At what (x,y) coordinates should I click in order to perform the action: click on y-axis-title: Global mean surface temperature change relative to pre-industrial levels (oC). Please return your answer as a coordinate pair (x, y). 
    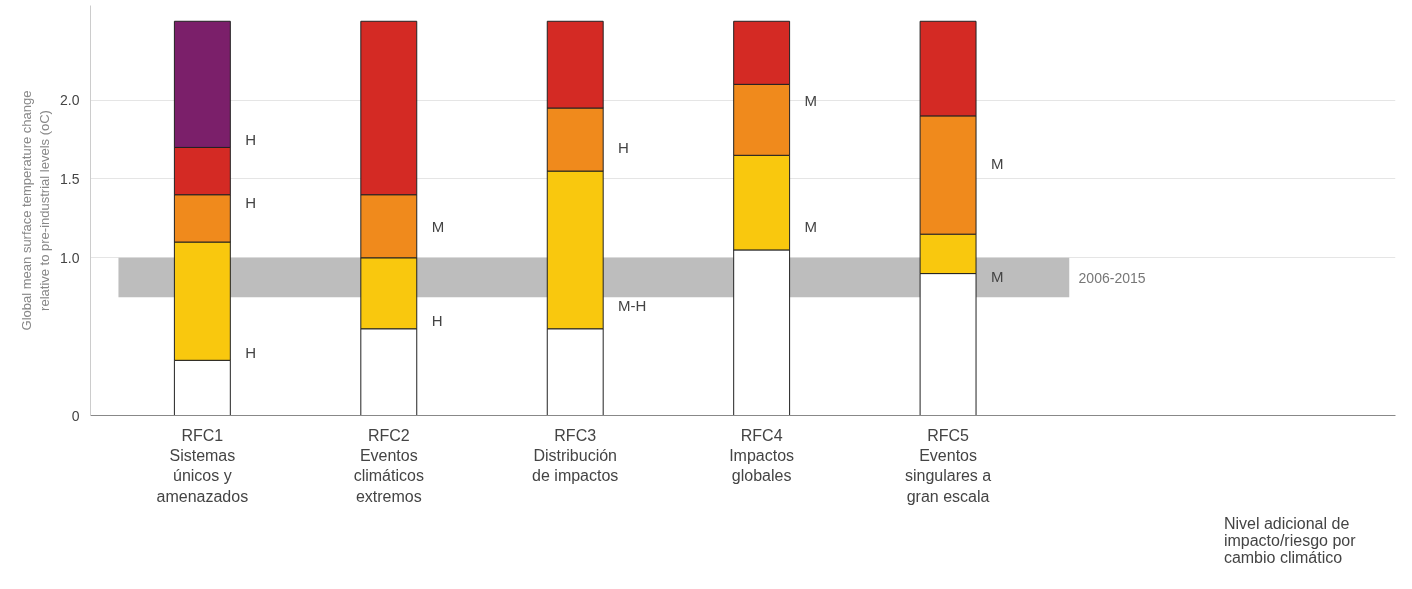
    Looking at the image, I should click on (36, 210).